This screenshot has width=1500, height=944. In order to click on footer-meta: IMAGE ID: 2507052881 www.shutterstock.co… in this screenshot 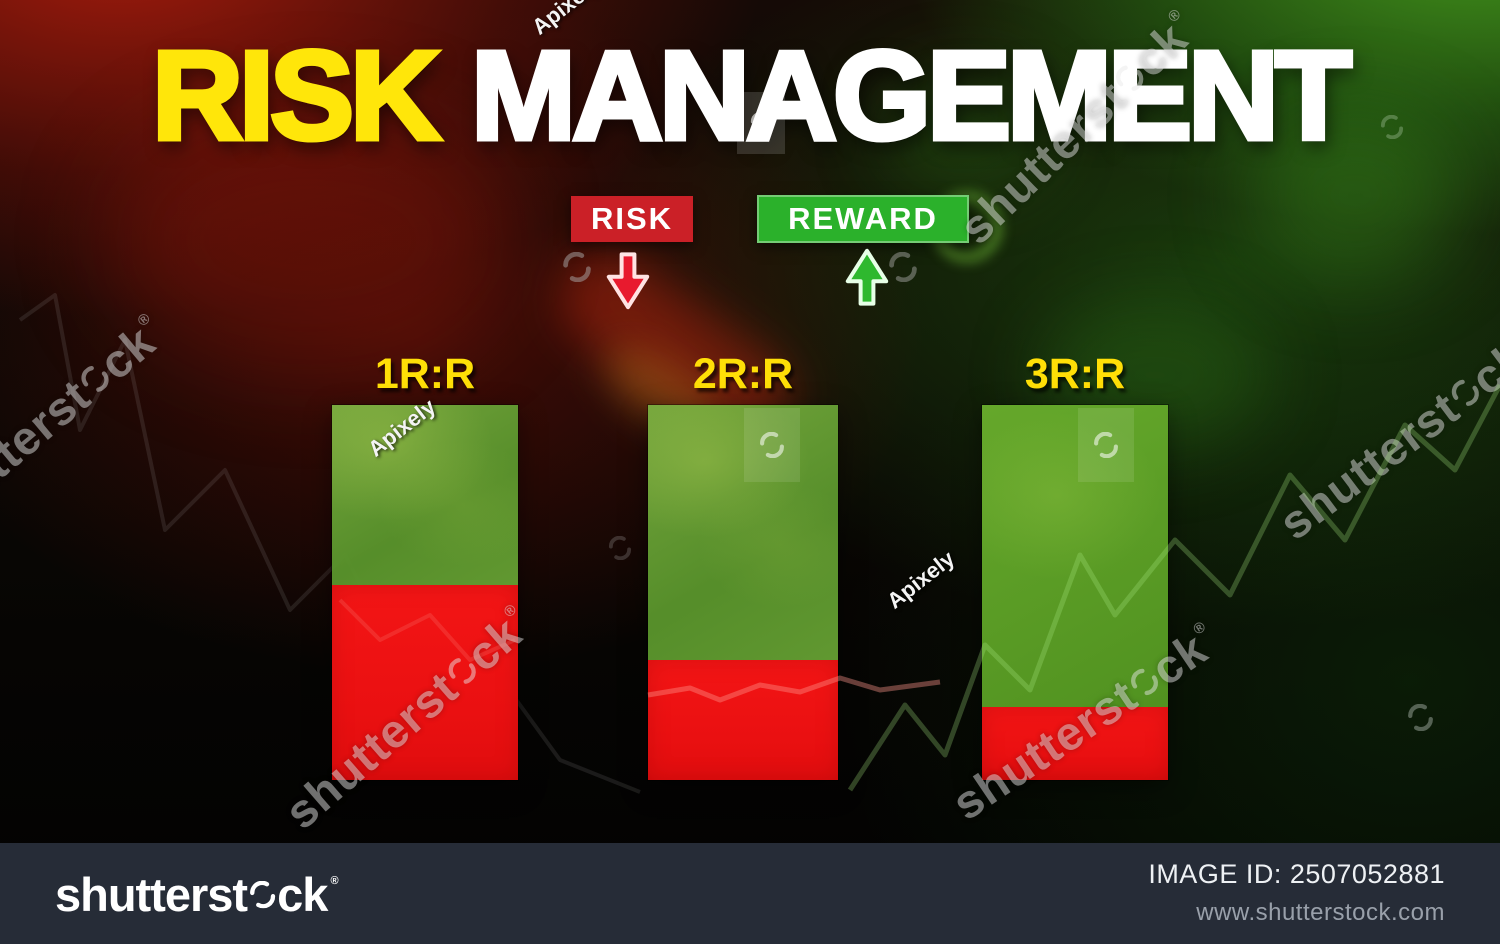, I will do `click(1296, 893)`.